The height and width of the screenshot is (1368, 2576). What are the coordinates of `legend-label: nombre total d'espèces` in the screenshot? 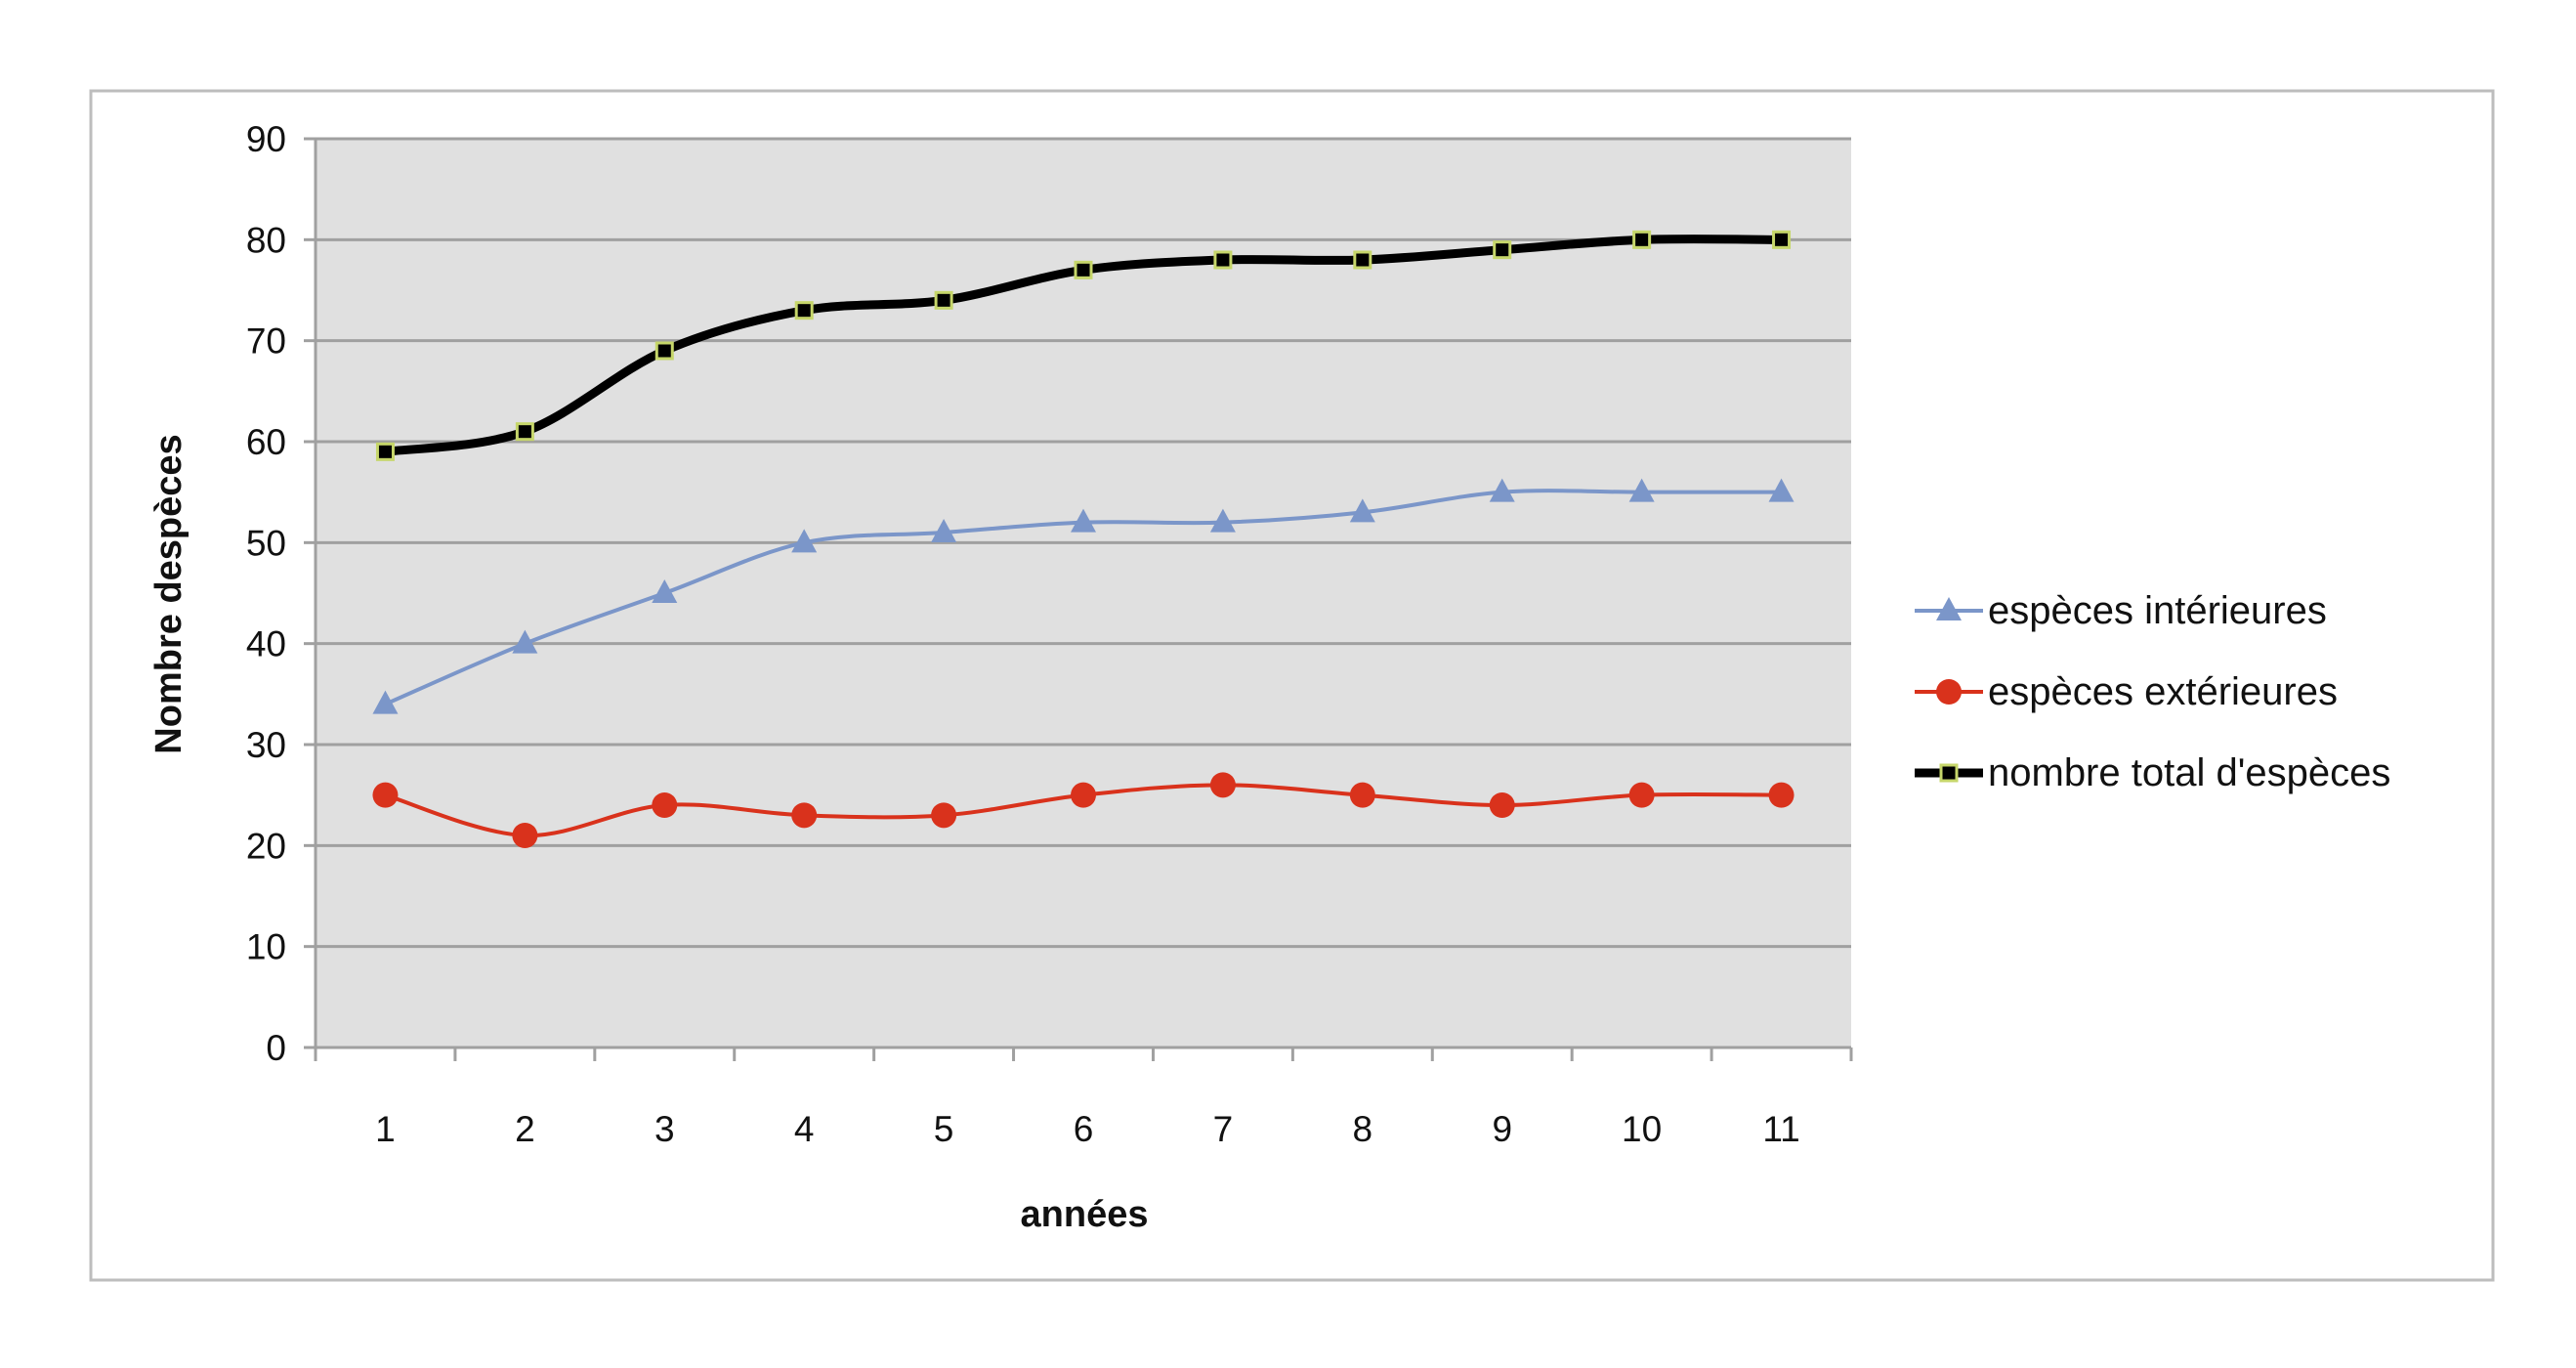 It's located at (2189, 772).